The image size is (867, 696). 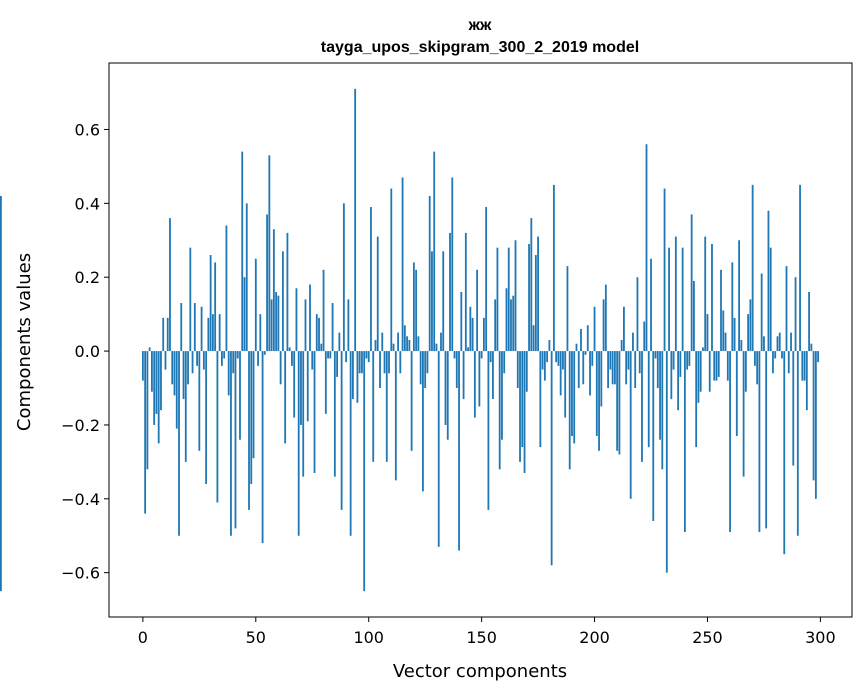 What do you see at coordinates (87, 351) in the screenshot?
I see `y-tick-label: 0.0` at bounding box center [87, 351].